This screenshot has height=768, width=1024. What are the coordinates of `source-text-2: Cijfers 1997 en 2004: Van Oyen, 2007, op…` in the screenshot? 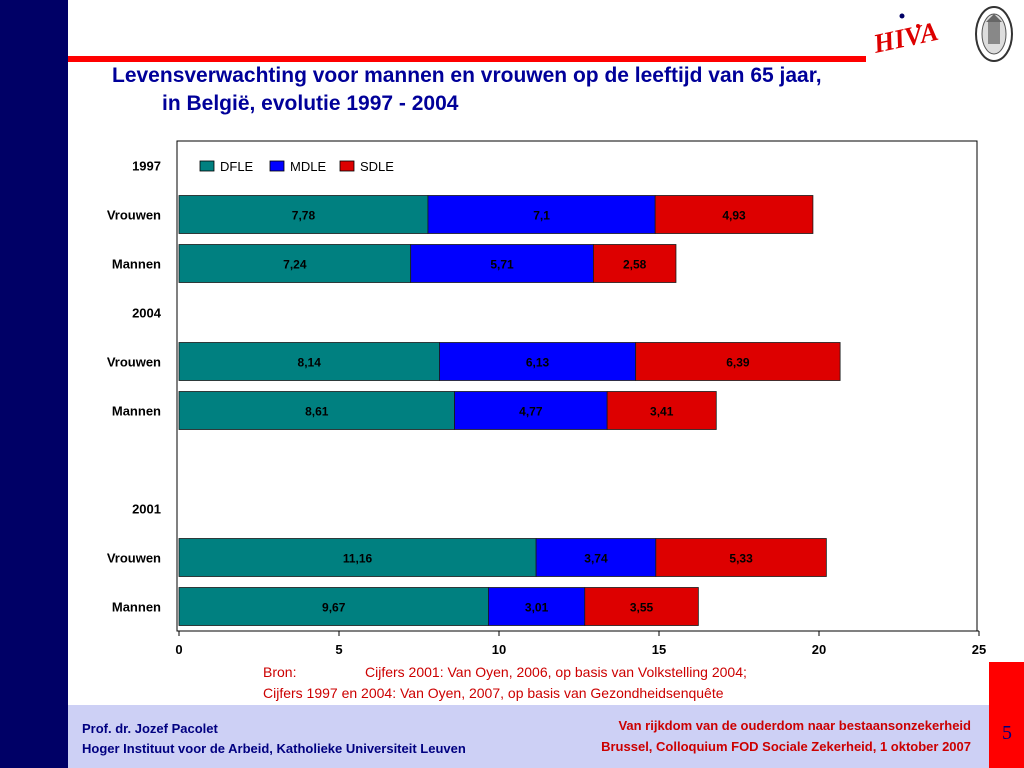 It's located at (493, 693).